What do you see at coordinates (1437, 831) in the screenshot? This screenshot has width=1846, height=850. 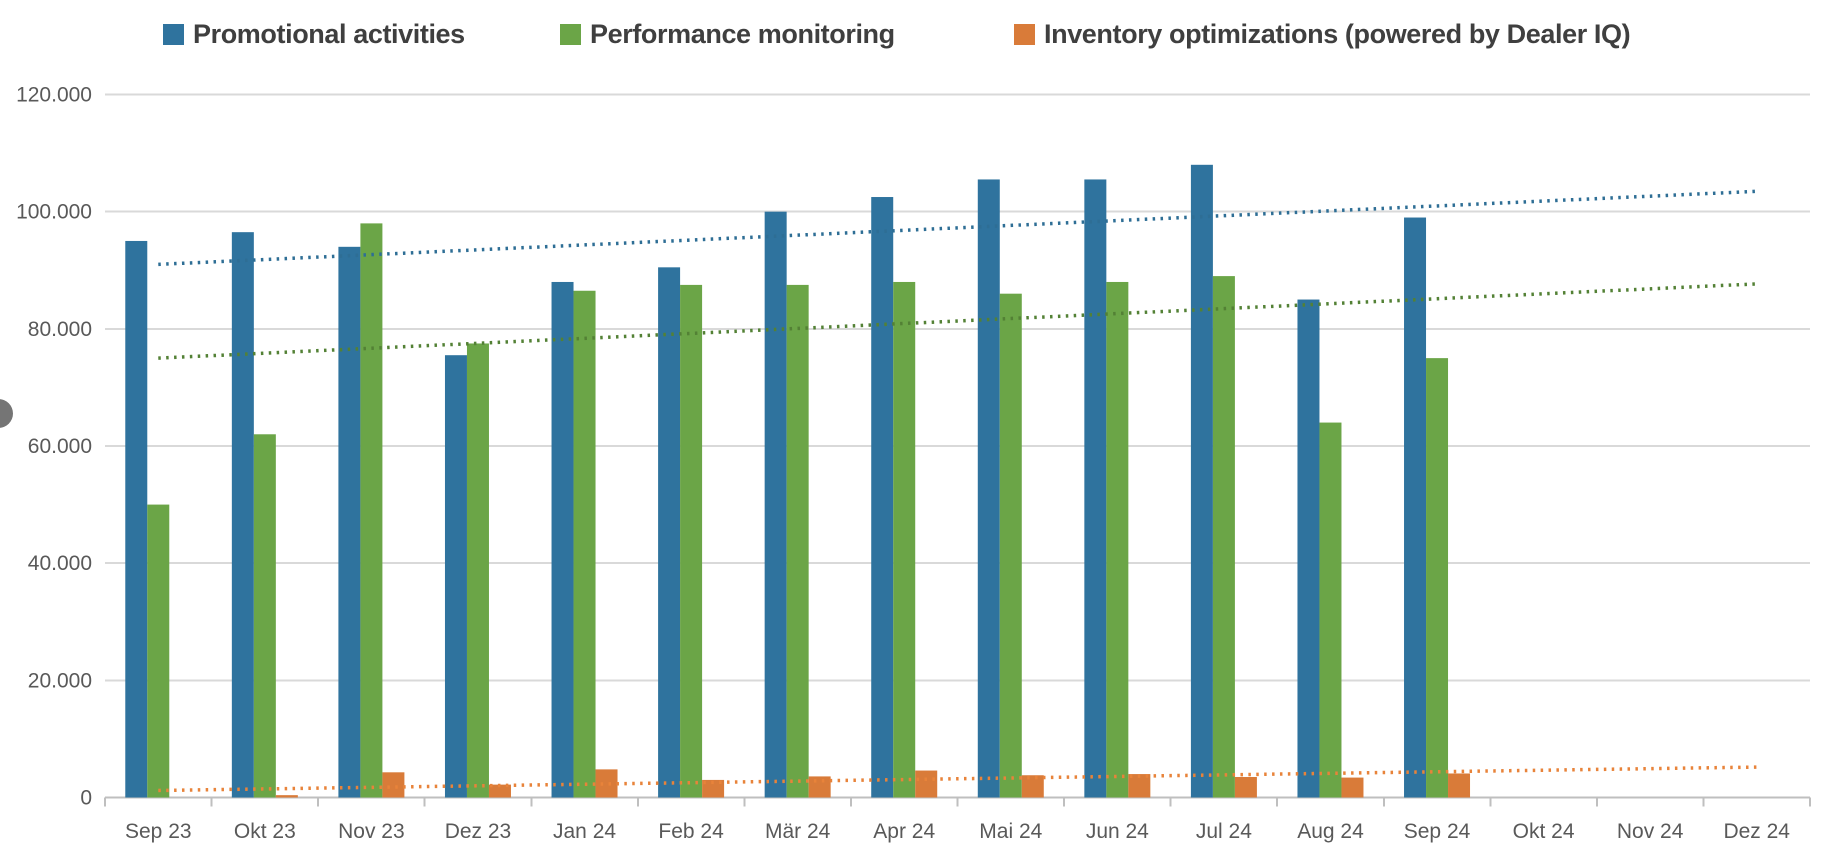 I see `x-axis-tick-label: Sep 24` at bounding box center [1437, 831].